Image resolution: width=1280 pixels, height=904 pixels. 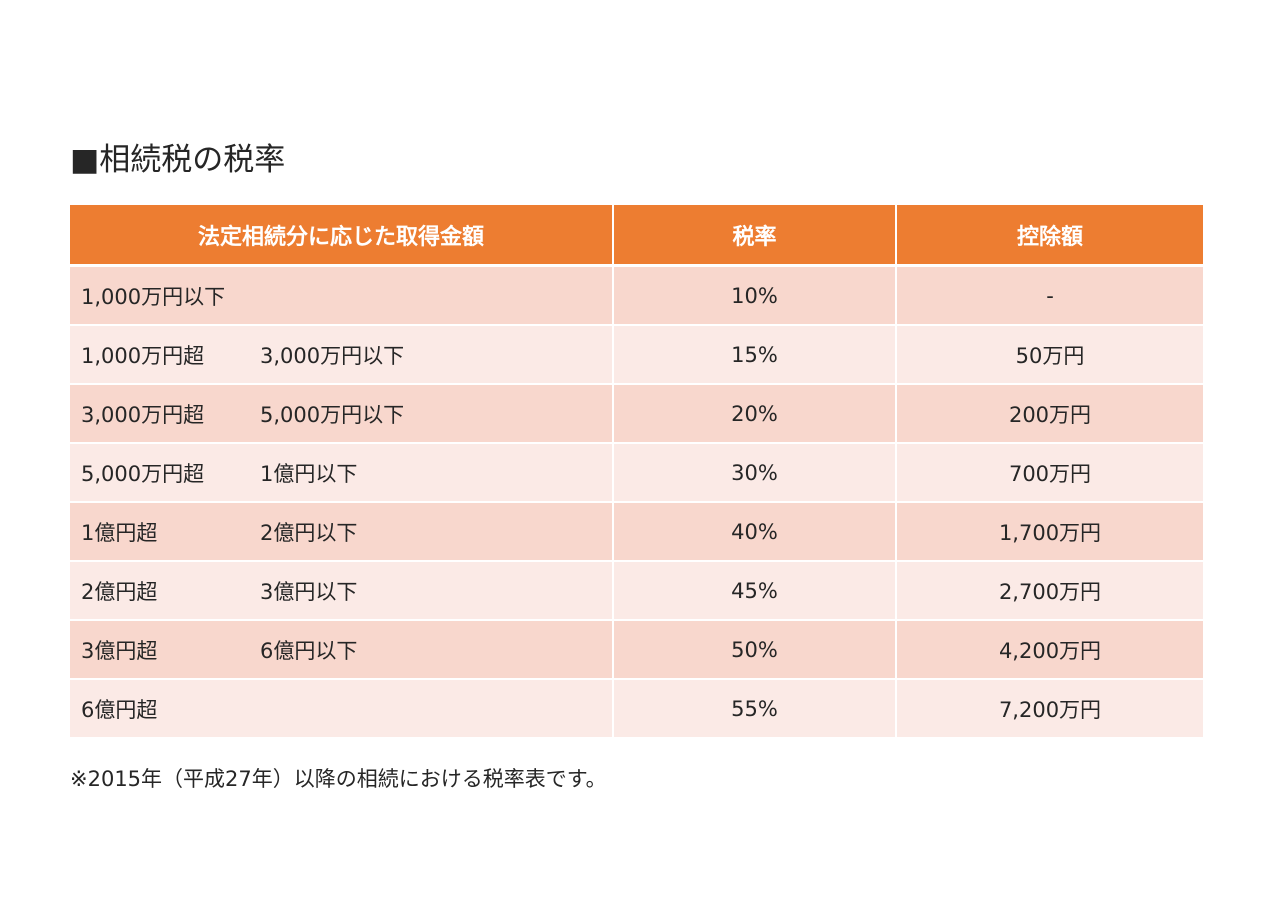 I want to click on range-from: 5,000万円超, so click(x=143, y=473).